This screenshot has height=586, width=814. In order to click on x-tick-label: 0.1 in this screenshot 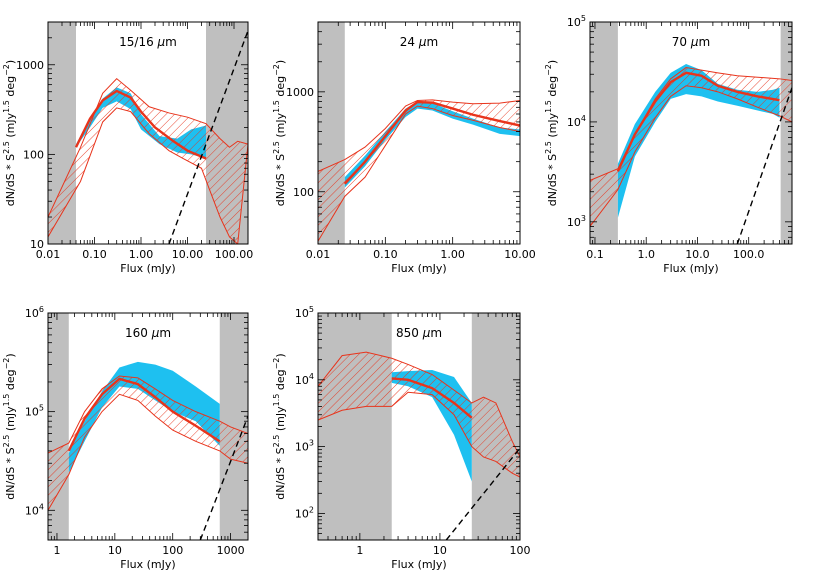, I will do `click(595, 254)`.